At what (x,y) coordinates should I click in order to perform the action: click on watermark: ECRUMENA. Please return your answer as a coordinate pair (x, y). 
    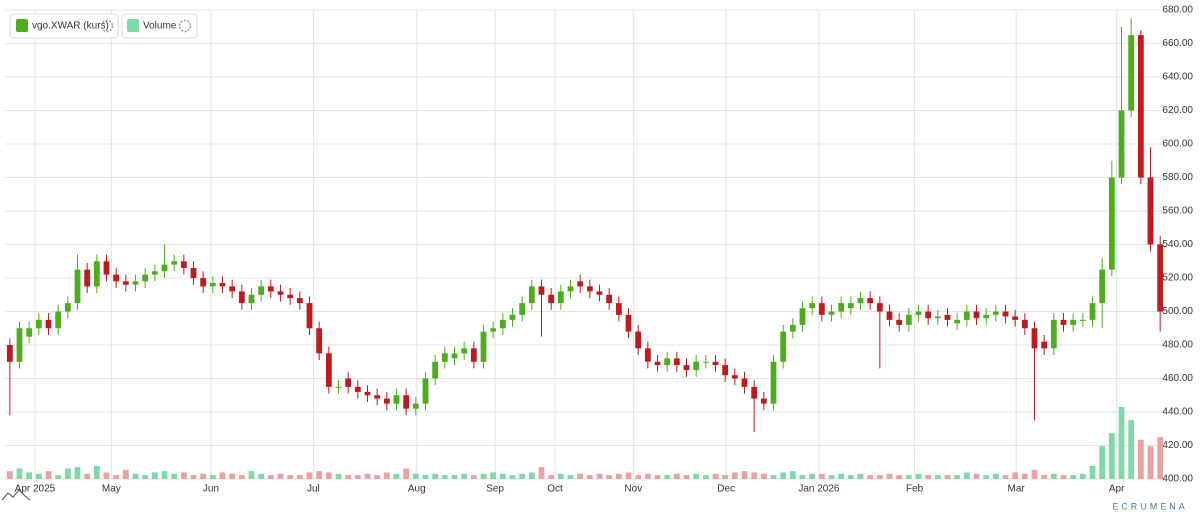
    Looking at the image, I should click on (1150, 506).